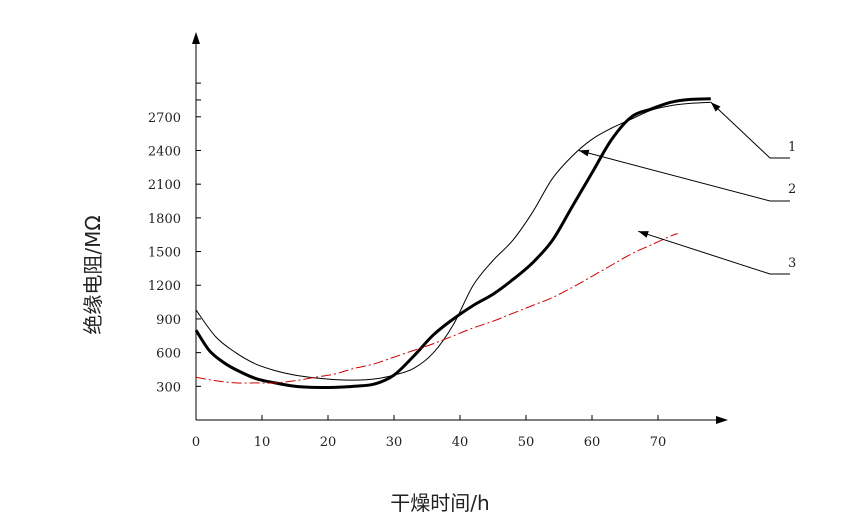  Describe the element at coordinates (168, 354) in the screenshot. I see `y-tick-label: 600` at that location.